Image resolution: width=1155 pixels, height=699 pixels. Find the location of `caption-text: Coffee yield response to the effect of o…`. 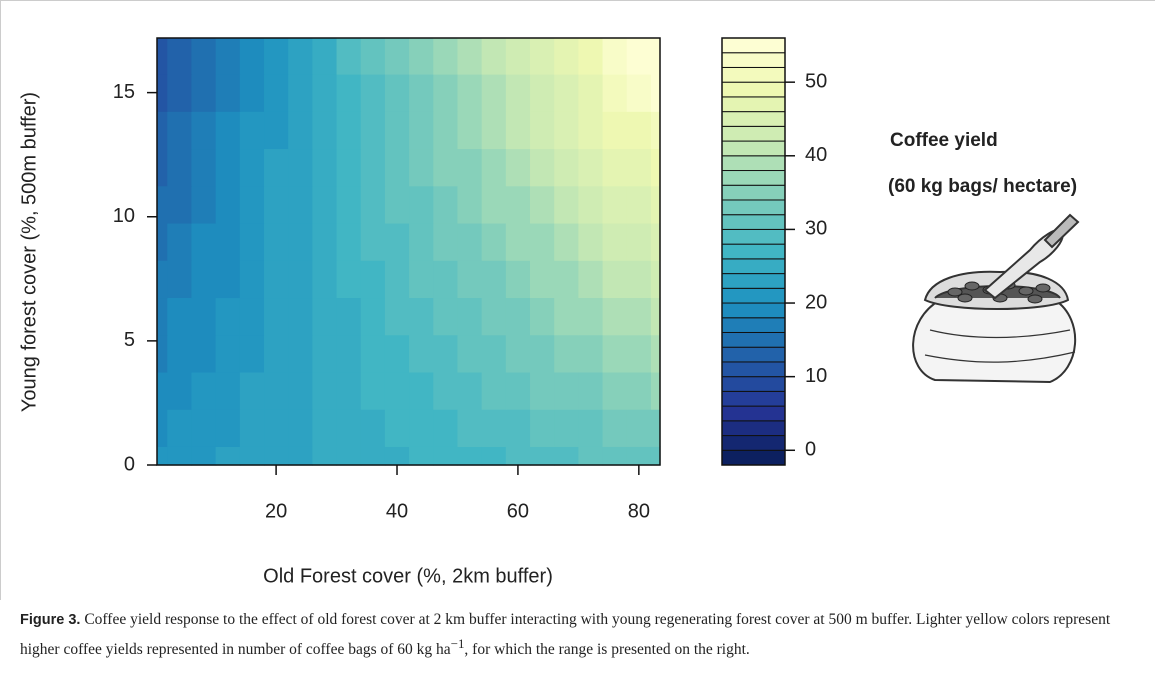

caption-text: Coffee yield response to the effect of o… is located at coordinates (565, 635).